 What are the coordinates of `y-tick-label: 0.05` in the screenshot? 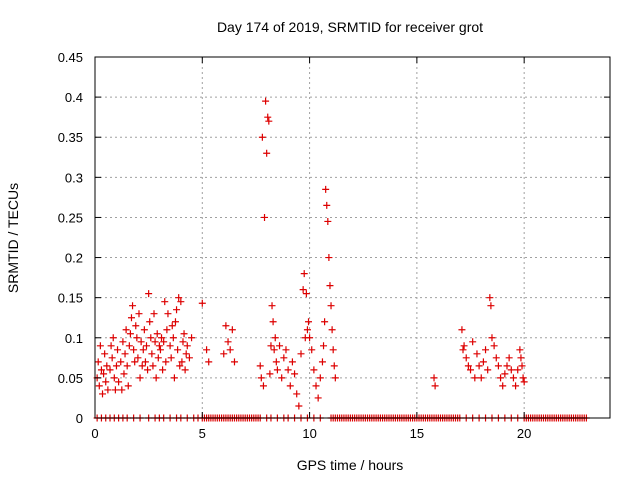 It's located at (70, 378).